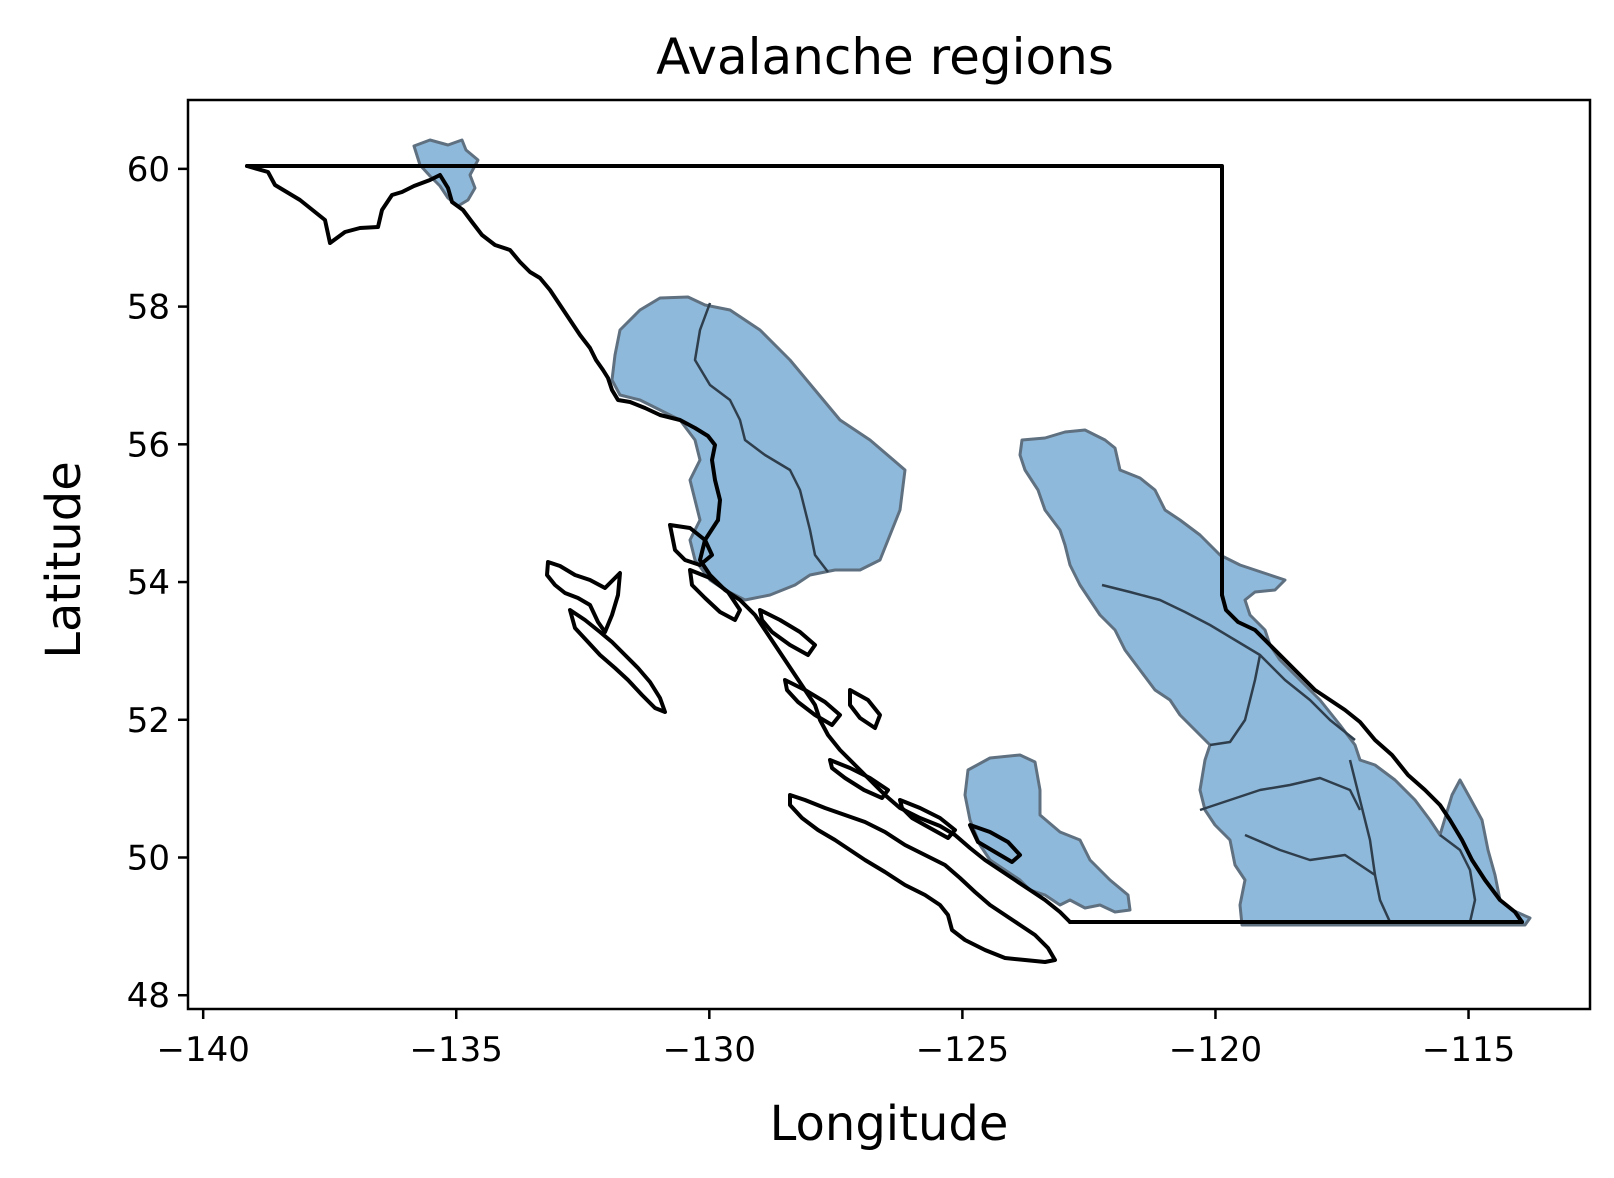 This screenshot has height=1178, width=1614. What do you see at coordinates (1468, 1050) in the screenshot?
I see `x-tick-label: −115` at bounding box center [1468, 1050].